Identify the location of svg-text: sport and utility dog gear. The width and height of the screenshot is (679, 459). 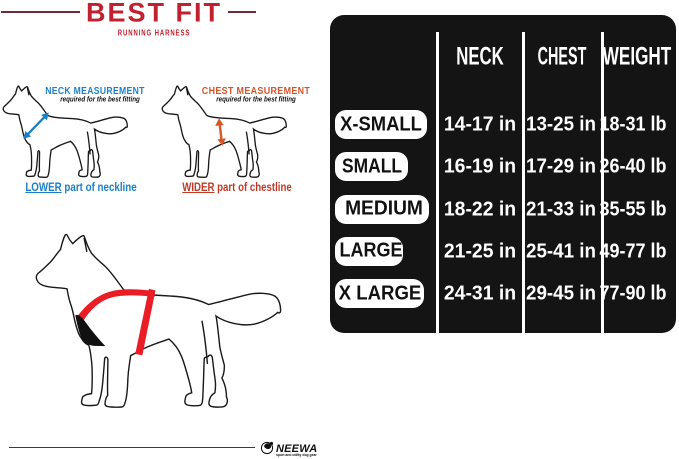
(296, 455).